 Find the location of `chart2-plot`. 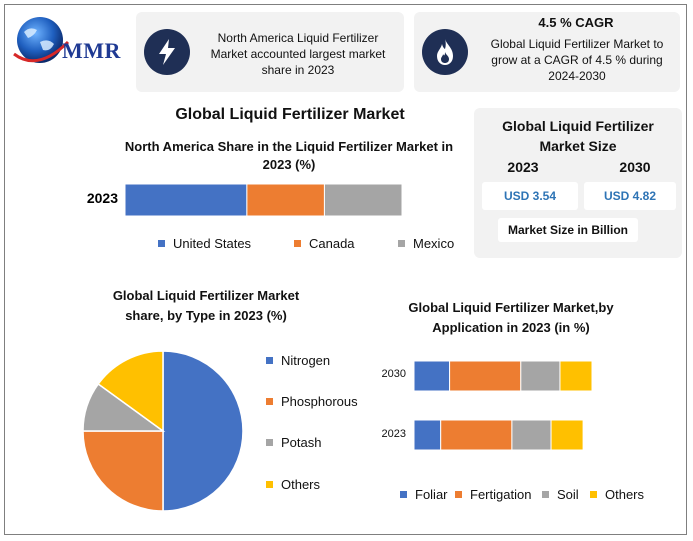

chart2-plot is located at coordinates (163, 431).